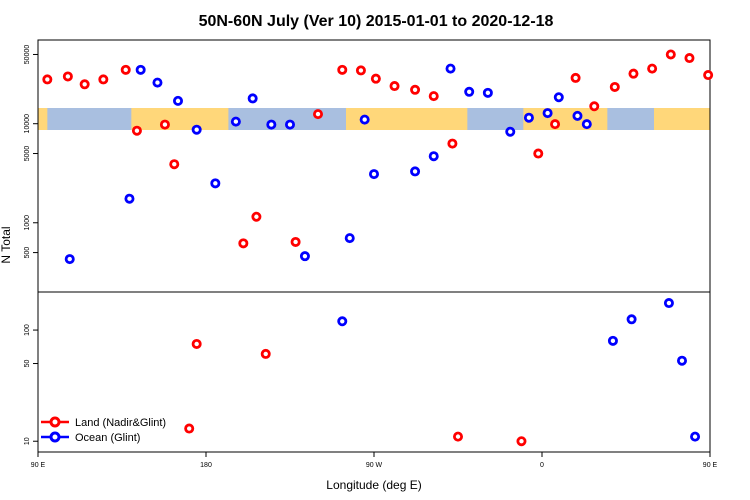 The image size is (750, 500). Describe the element at coordinates (27, 364) in the screenshot. I see `y-tick-label: 50` at that location.